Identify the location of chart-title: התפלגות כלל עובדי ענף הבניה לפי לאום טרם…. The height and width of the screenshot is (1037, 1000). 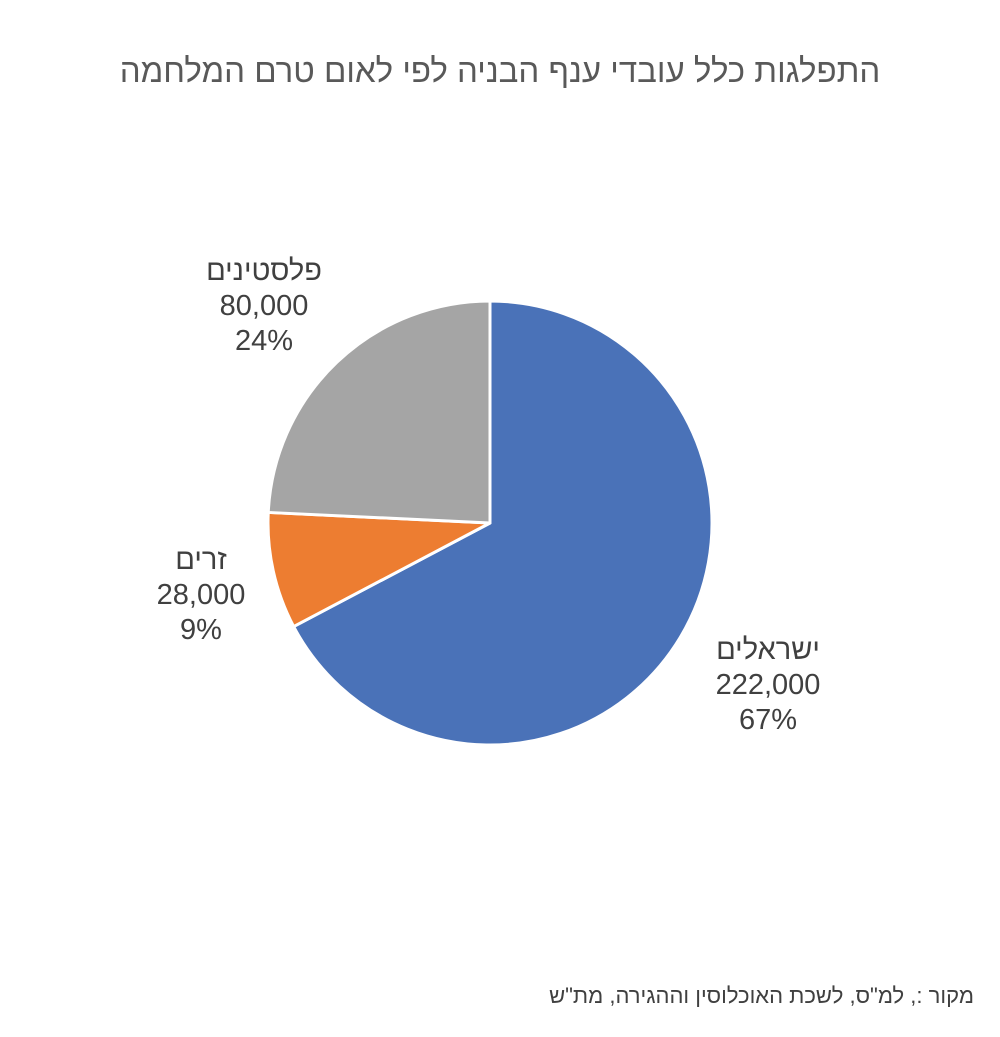
(500, 70).